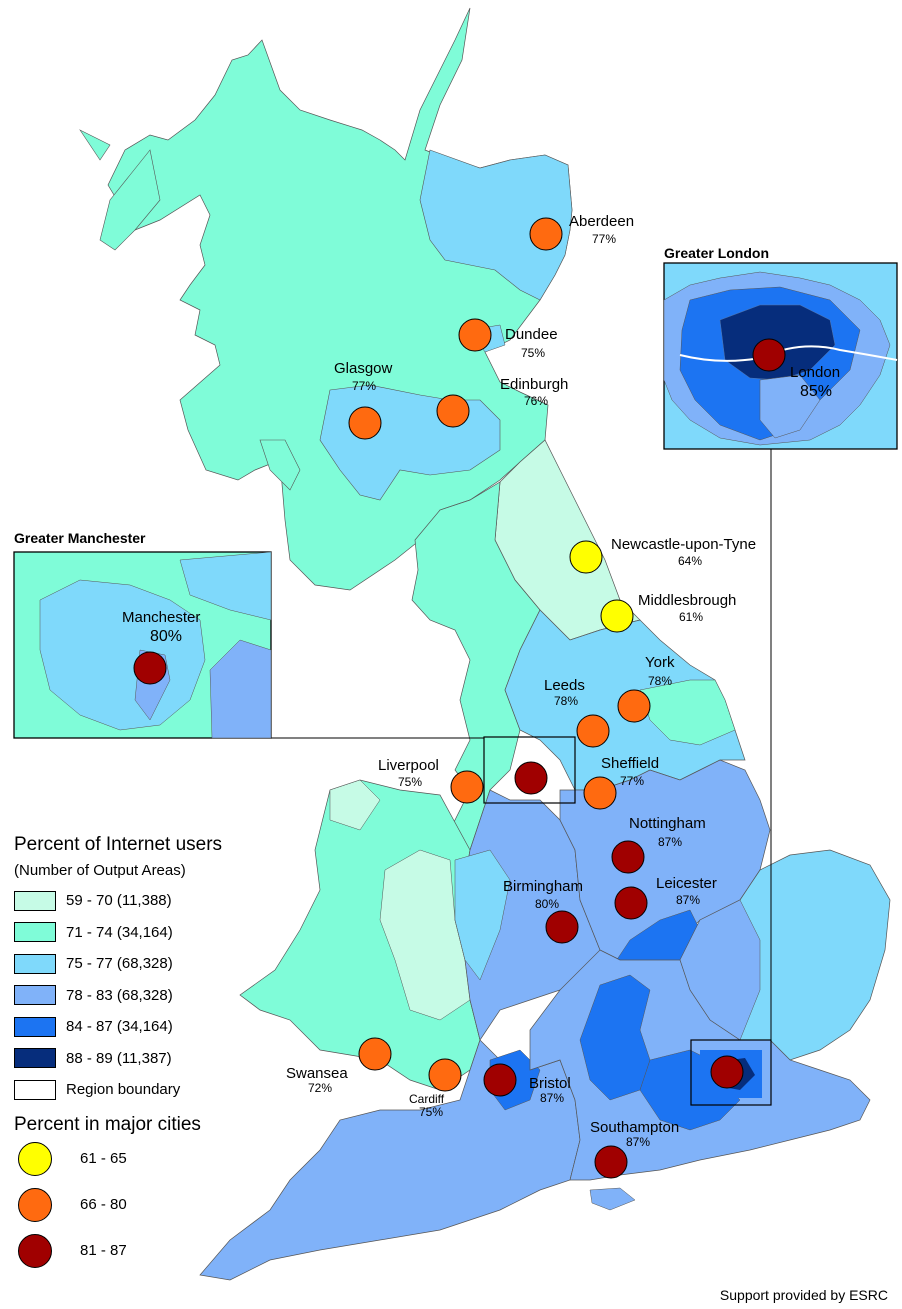 This screenshot has height=1309, width=902. Describe the element at coordinates (410, 782) in the screenshot. I see `city-pct-liverpool: 75%` at that location.